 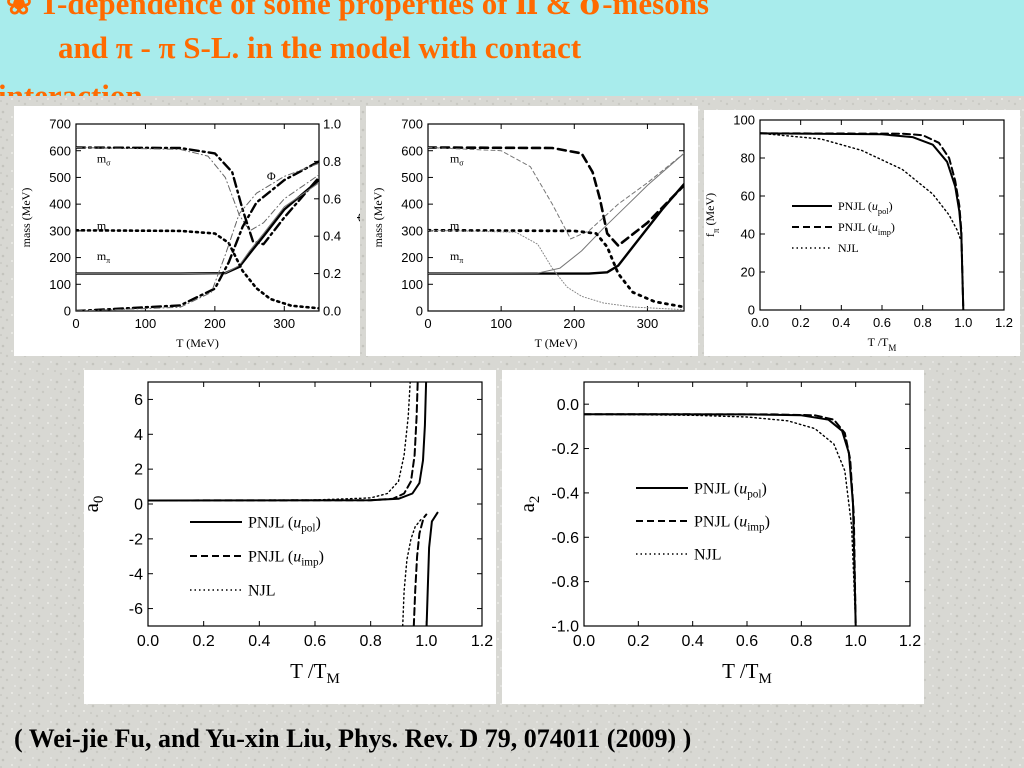 I want to click on x-tick-label: 0.6, so click(x=747, y=641).